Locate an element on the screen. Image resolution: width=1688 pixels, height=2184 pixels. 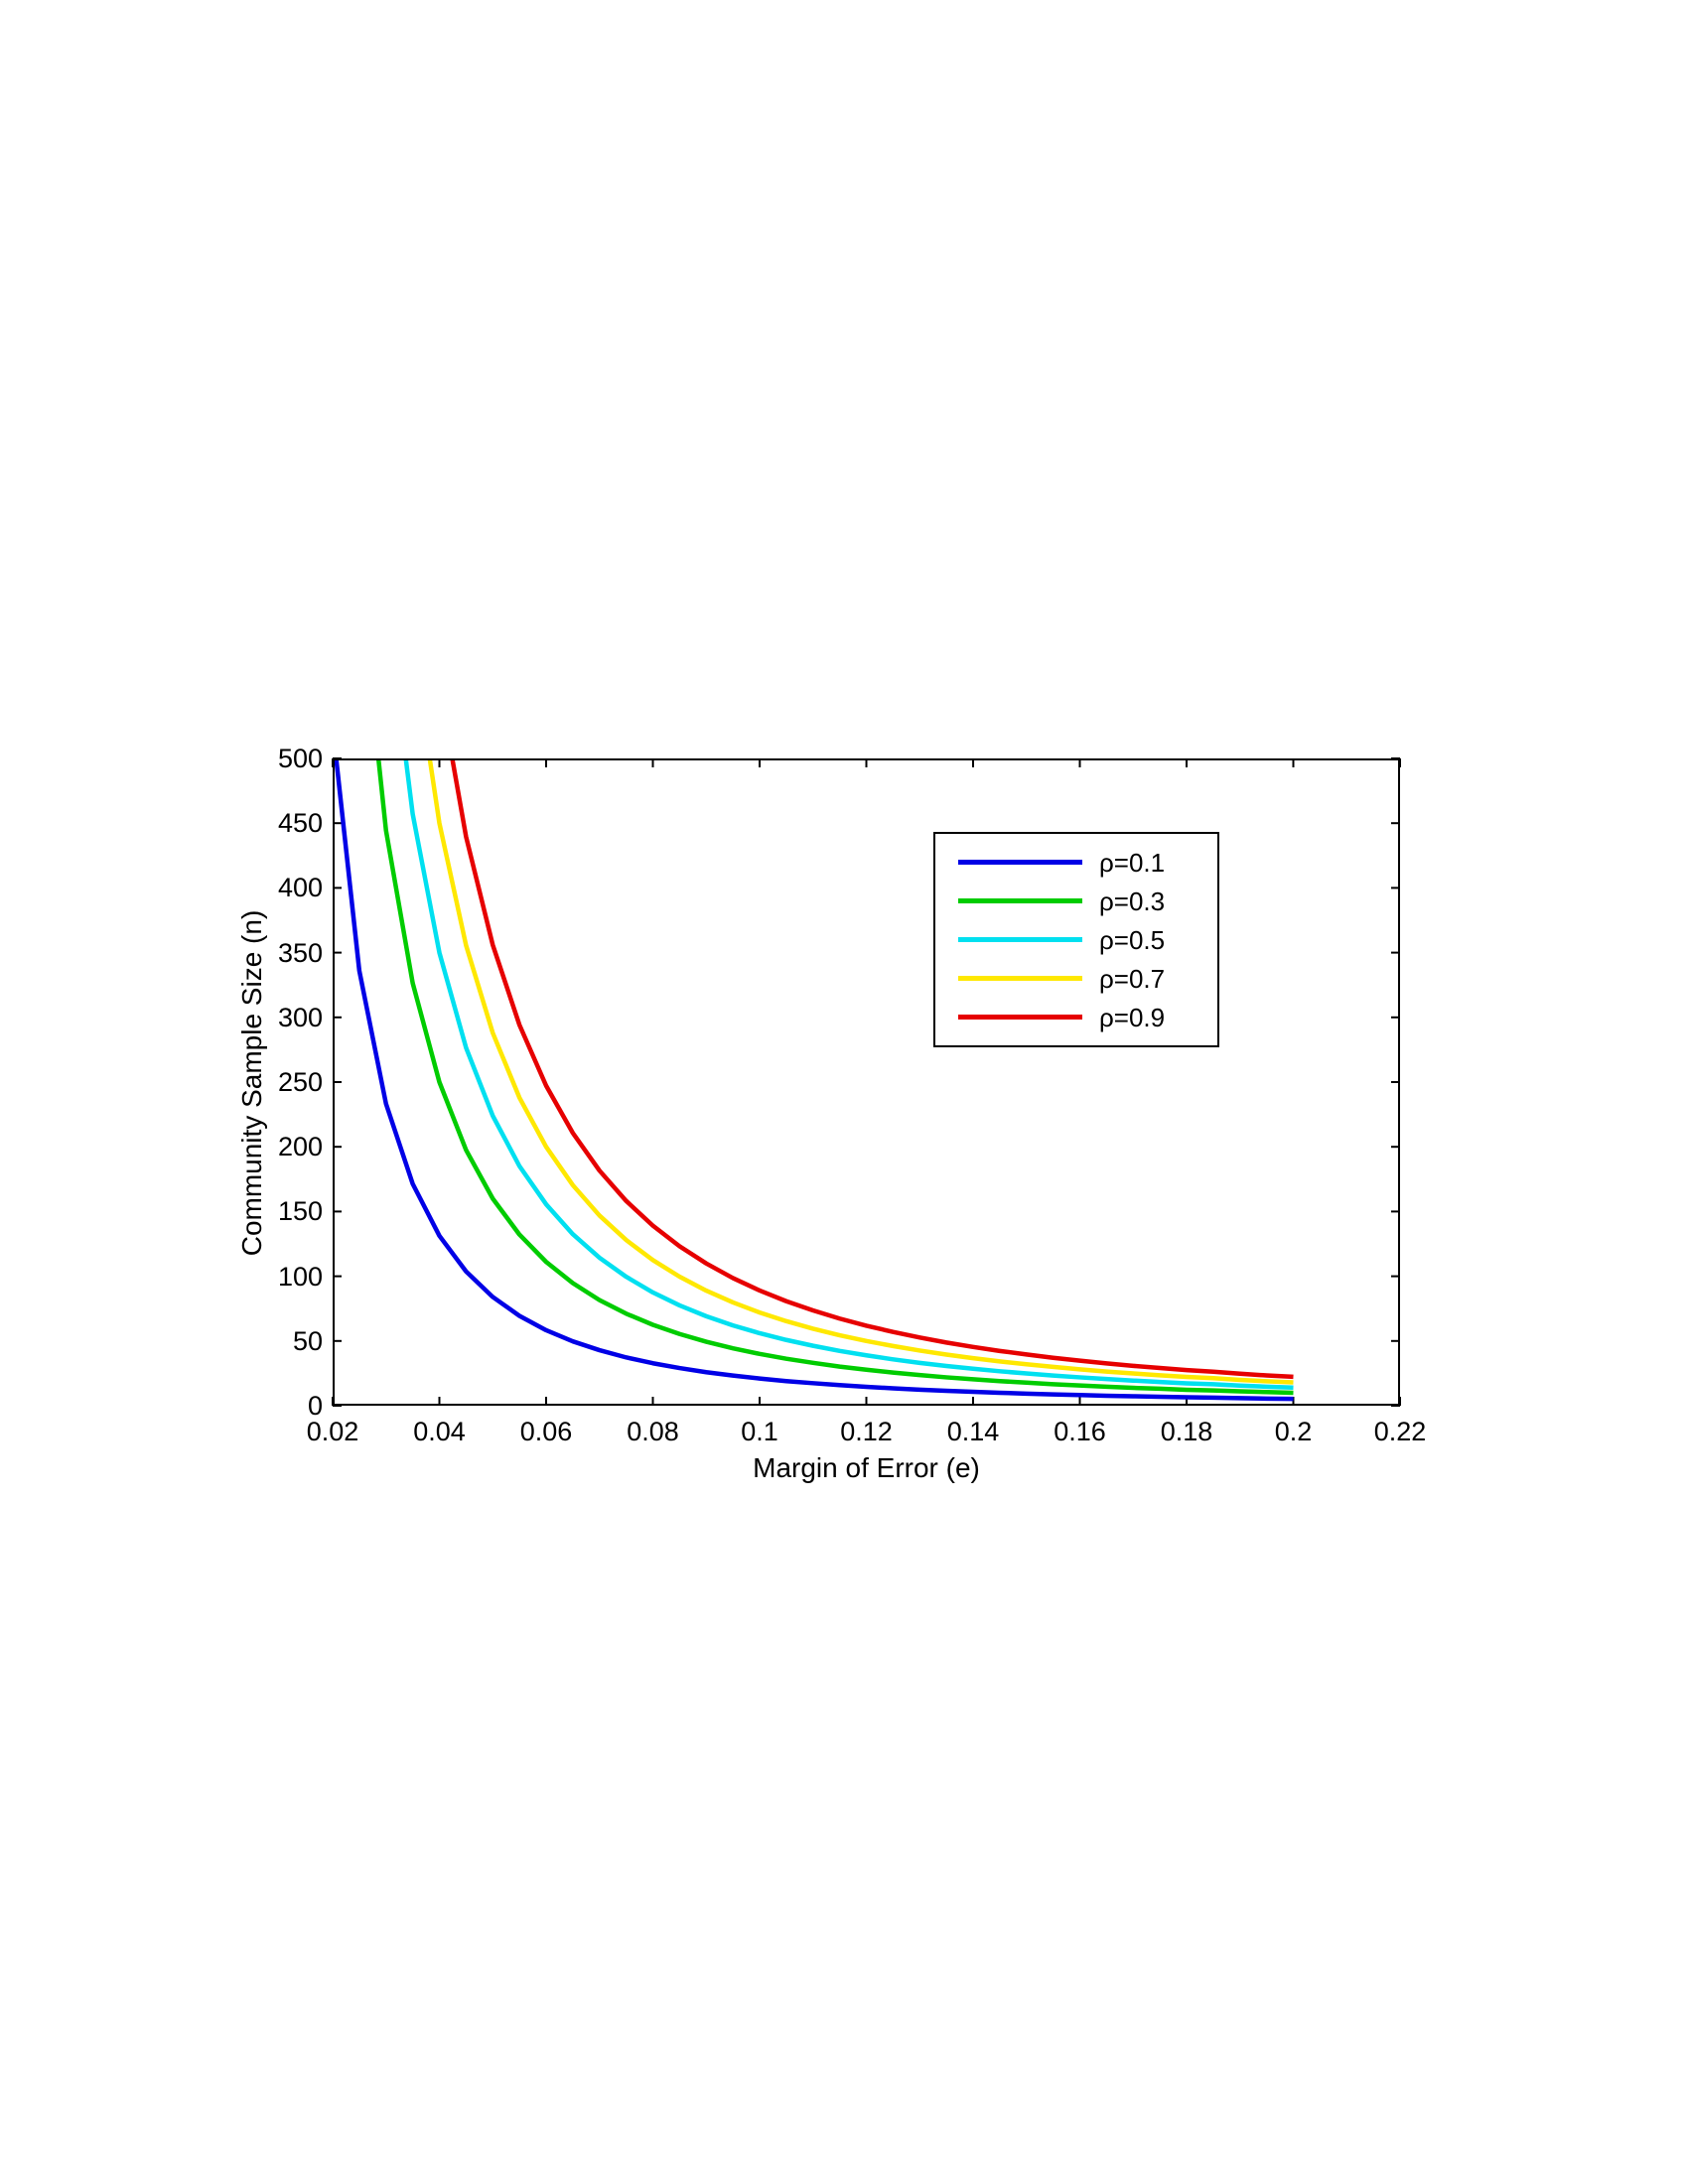
y-tick-label: 500 is located at coordinates (300, 758).